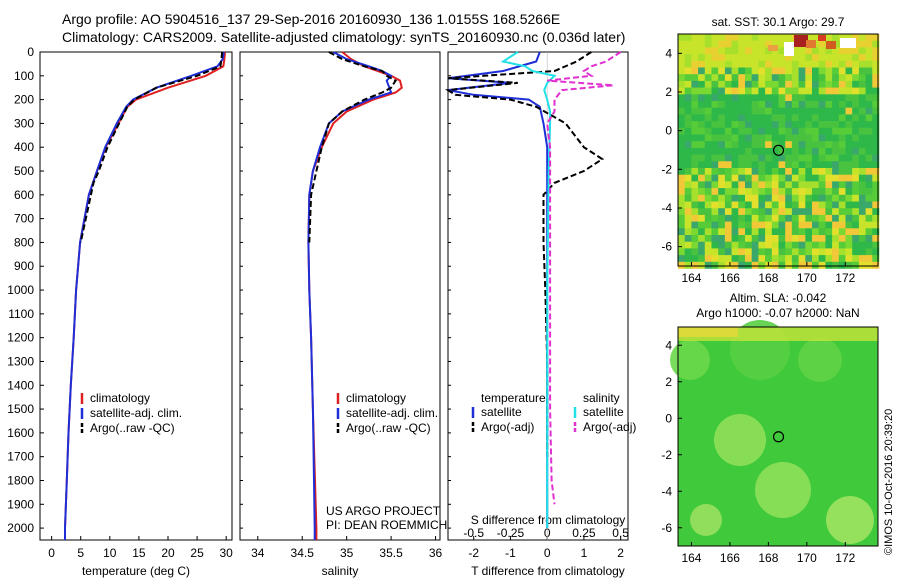 This screenshot has width=900, height=580. What do you see at coordinates (136, 413) in the screenshot?
I see `legend-label: satellite-adj. clim.` at bounding box center [136, 413].